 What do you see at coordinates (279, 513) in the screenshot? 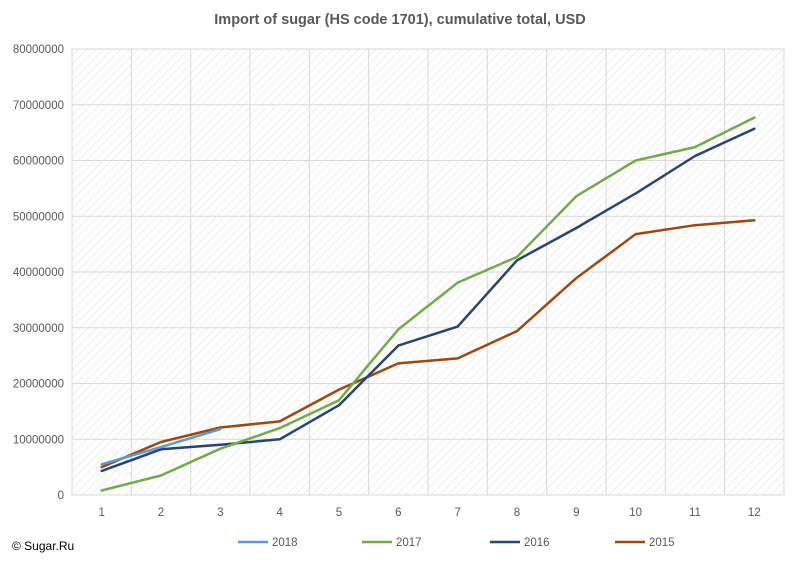
I see `x-tick-label: 4` at bounding box center [279, 513].